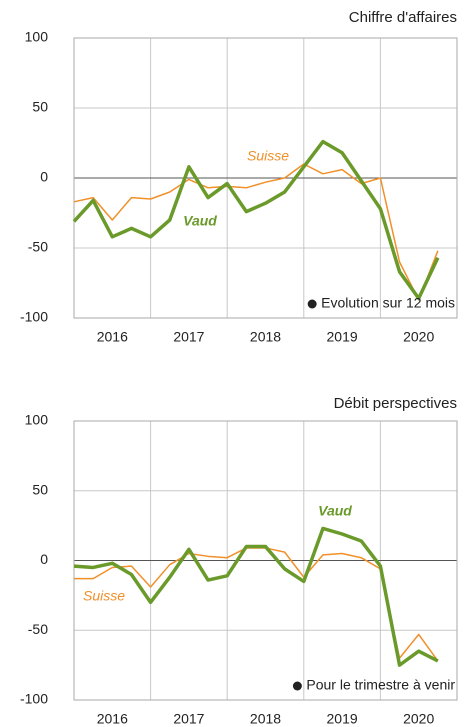 This screenshot has width=473, height=727. I want to click on note: Pour le trimestre à venir, so click(380, 685).